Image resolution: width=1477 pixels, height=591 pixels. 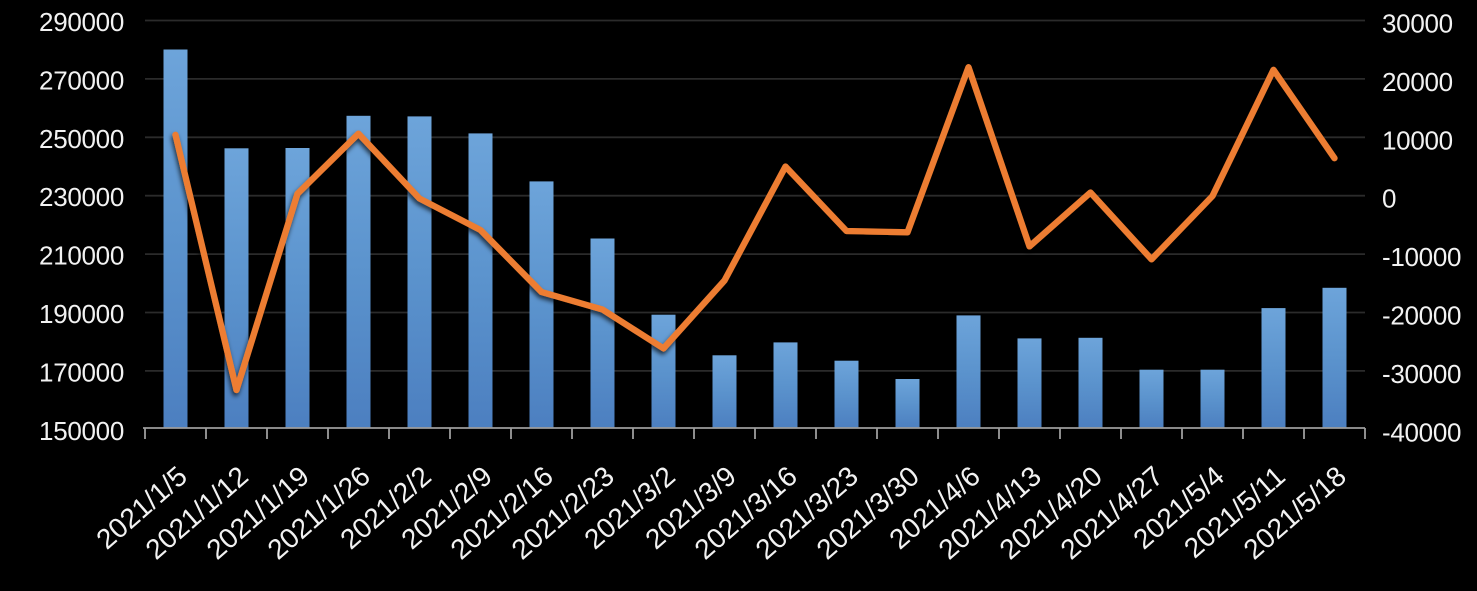 What do you see at coordinates (1421, 316) in the screenshot?
I see `svg-text: -20000` at bounding box center [1421, 316].